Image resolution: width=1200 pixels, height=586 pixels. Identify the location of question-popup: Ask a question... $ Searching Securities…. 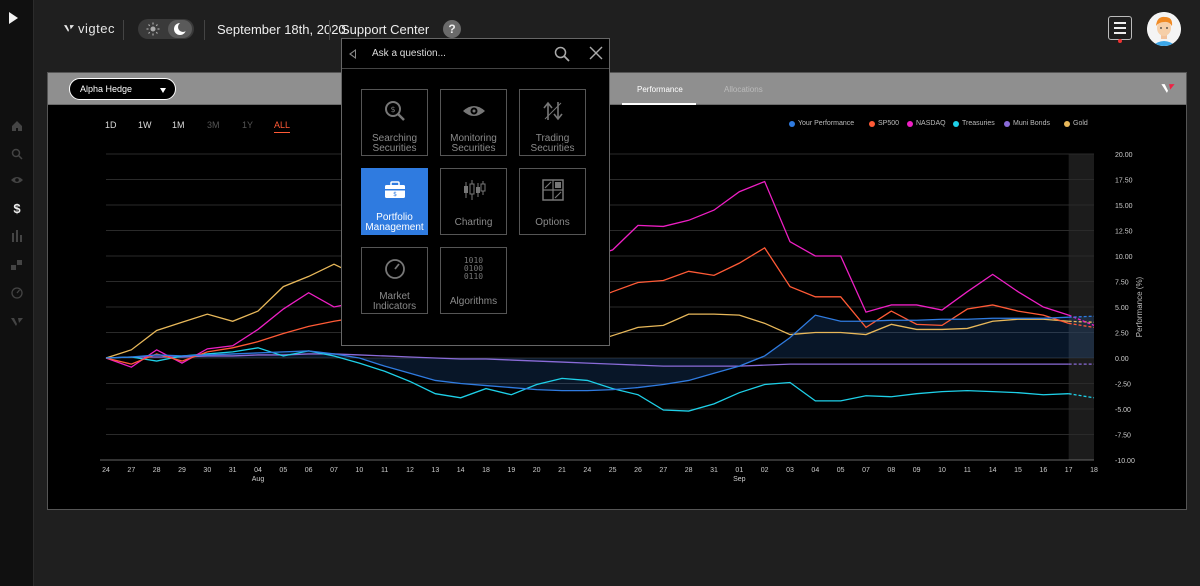
(475, 192).